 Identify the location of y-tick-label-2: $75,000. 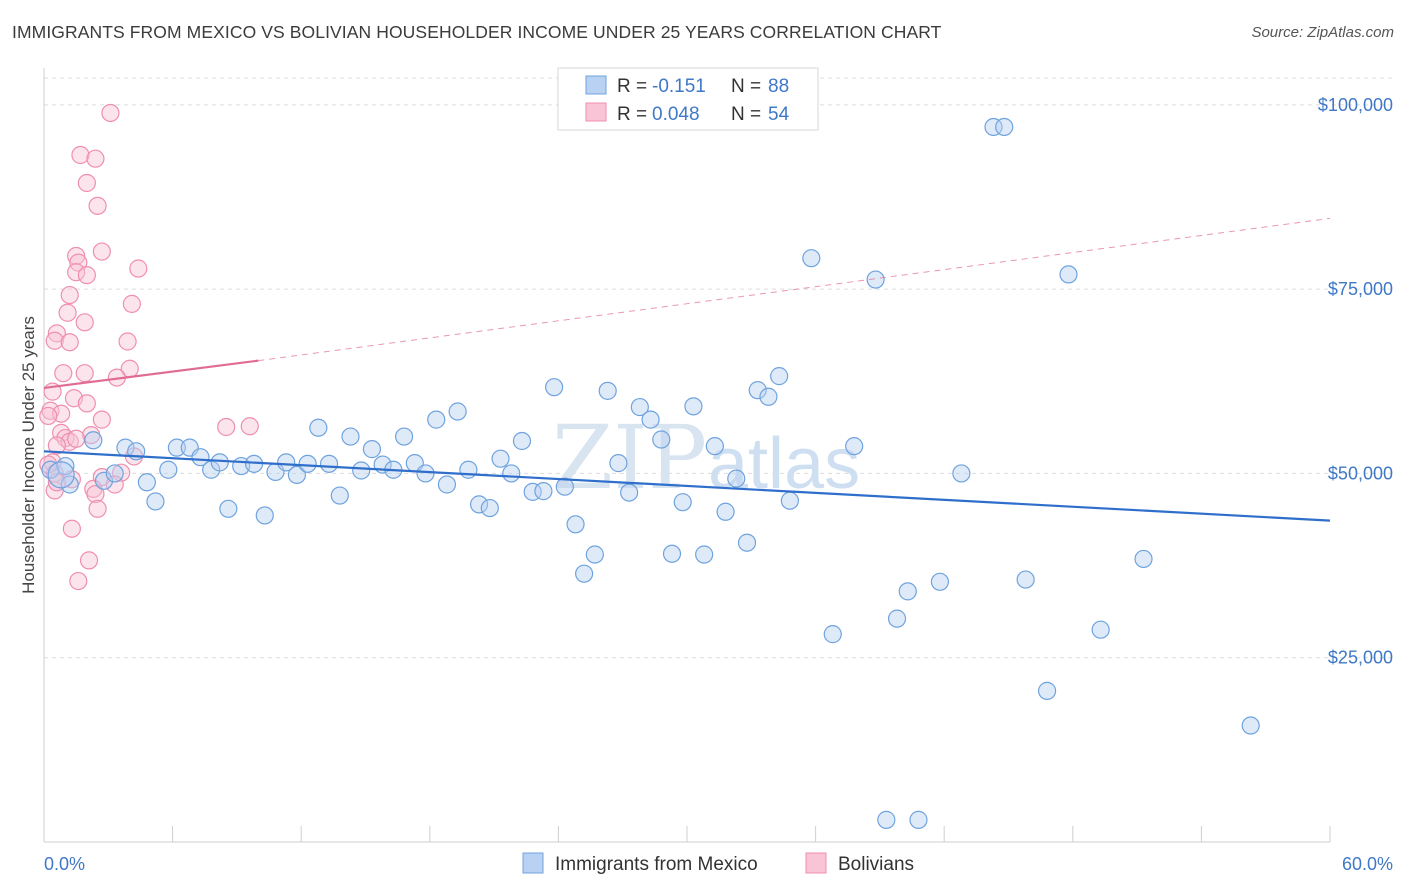
(1360, 289).